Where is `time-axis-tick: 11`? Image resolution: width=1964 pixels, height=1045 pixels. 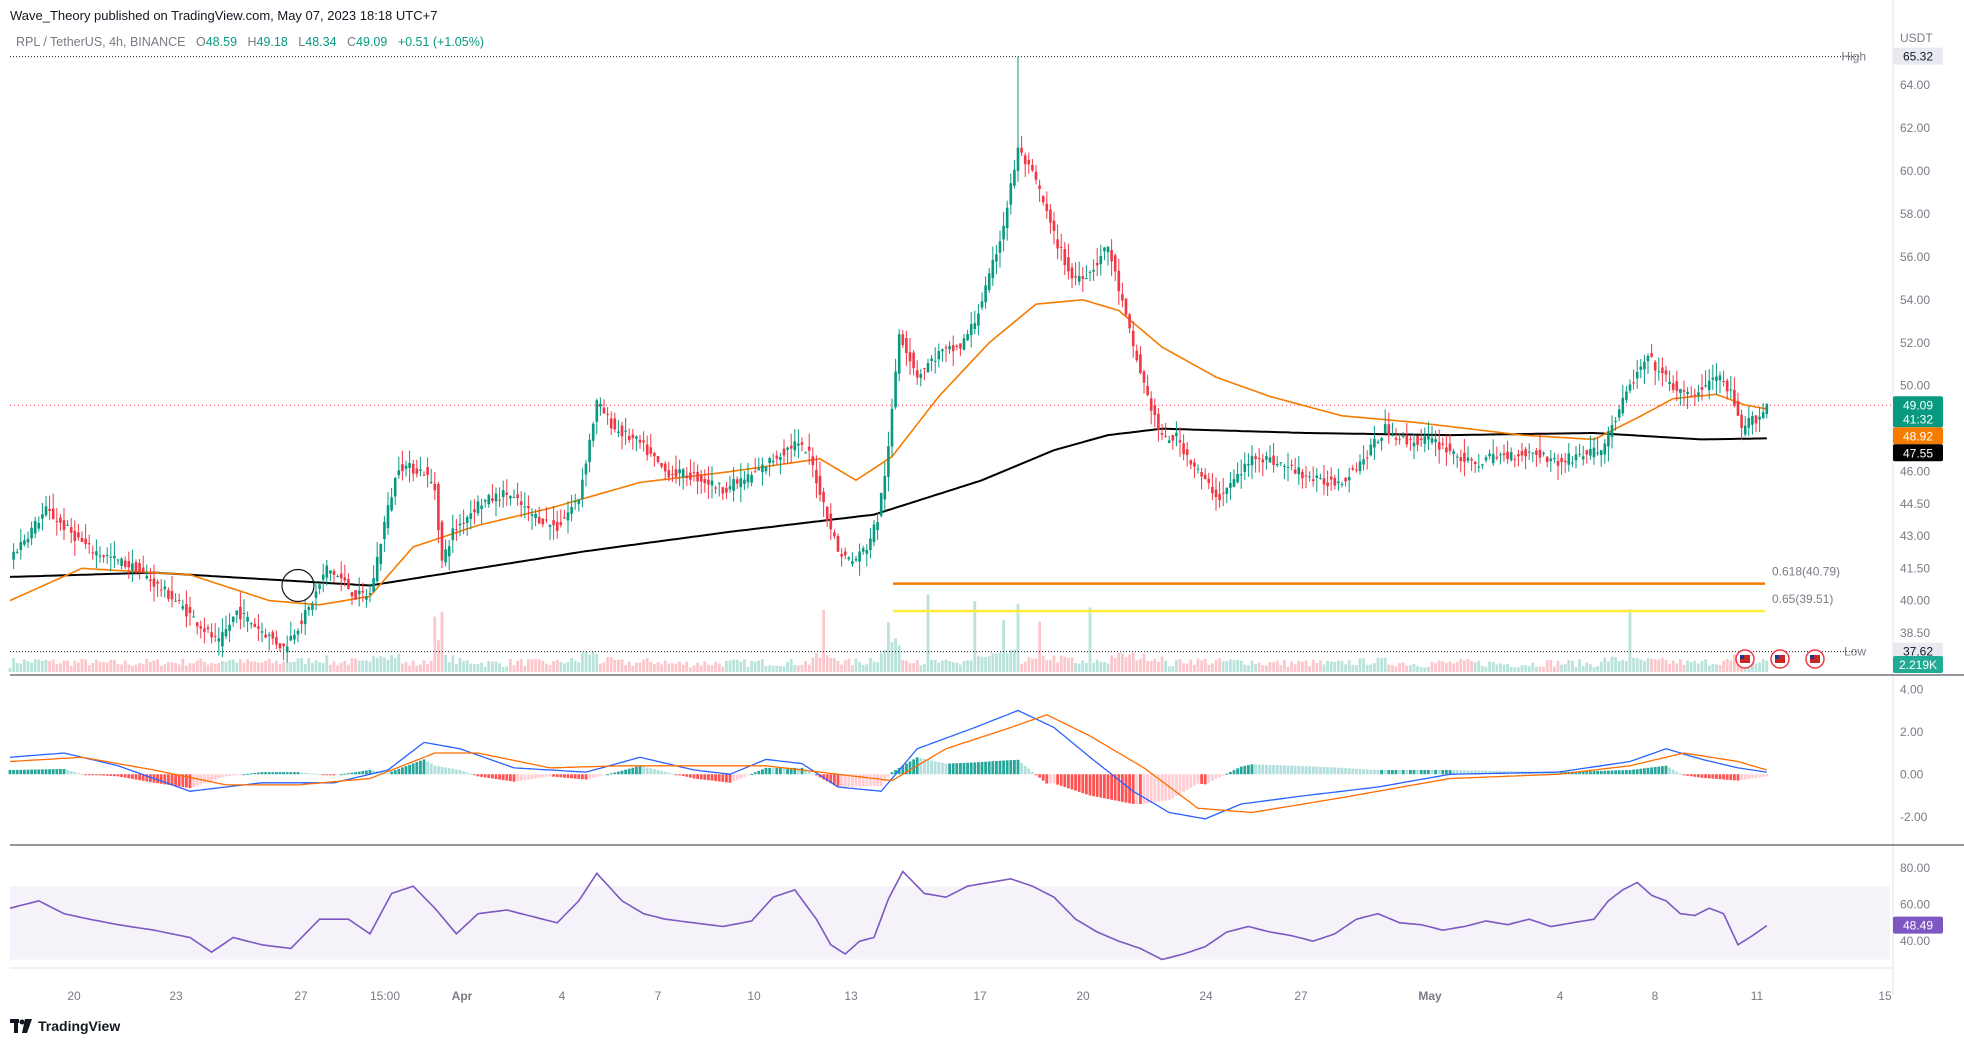
time-axis-tick: 11 is located at coordinates (1757, 996).